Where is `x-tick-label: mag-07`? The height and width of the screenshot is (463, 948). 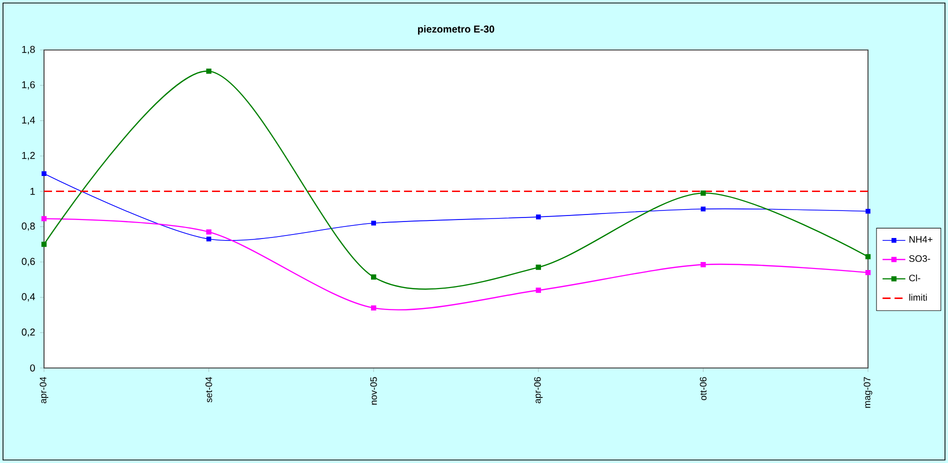
x-tick-label: mag-07 is located at coordinates (868, 392).